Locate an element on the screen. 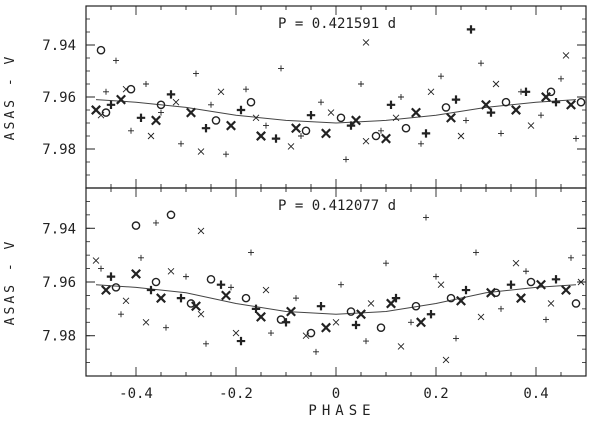 This screenshot has width=600, height=423. y-tick-label: 7.94 is located at coordinates (59, 229).